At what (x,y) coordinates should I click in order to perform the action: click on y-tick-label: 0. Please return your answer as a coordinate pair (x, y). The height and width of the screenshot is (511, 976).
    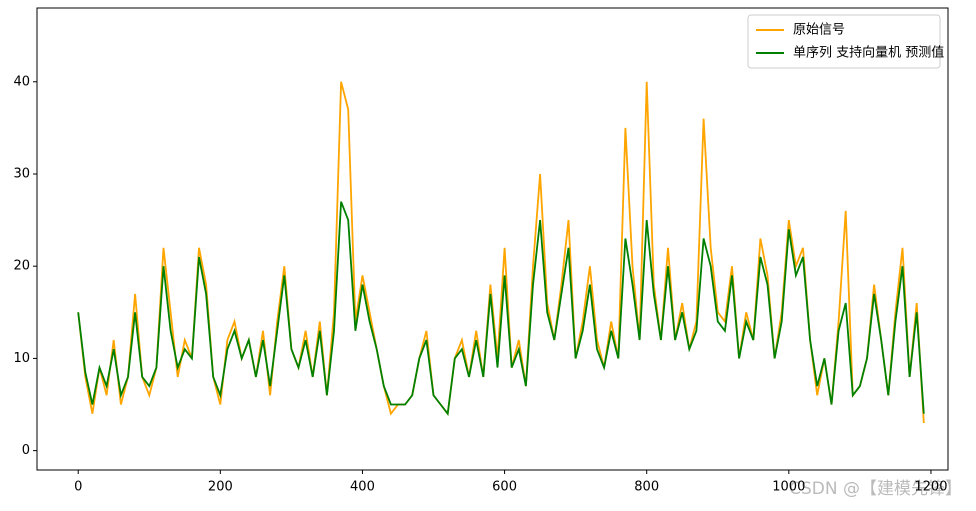
    Looking at the image, I should click on (26, 450).